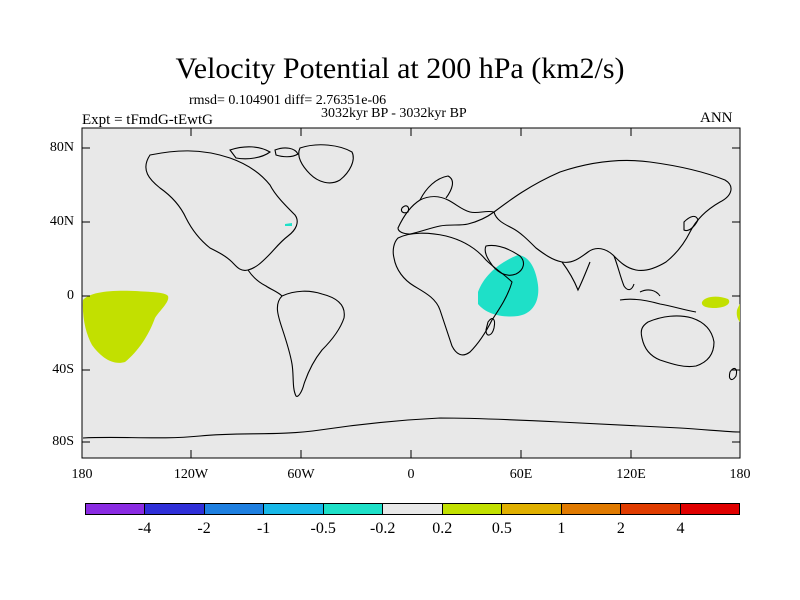 The height and width of the screenshot is (600, 800). I want to click on lon-label-120w: 120W, so click(191, 474).